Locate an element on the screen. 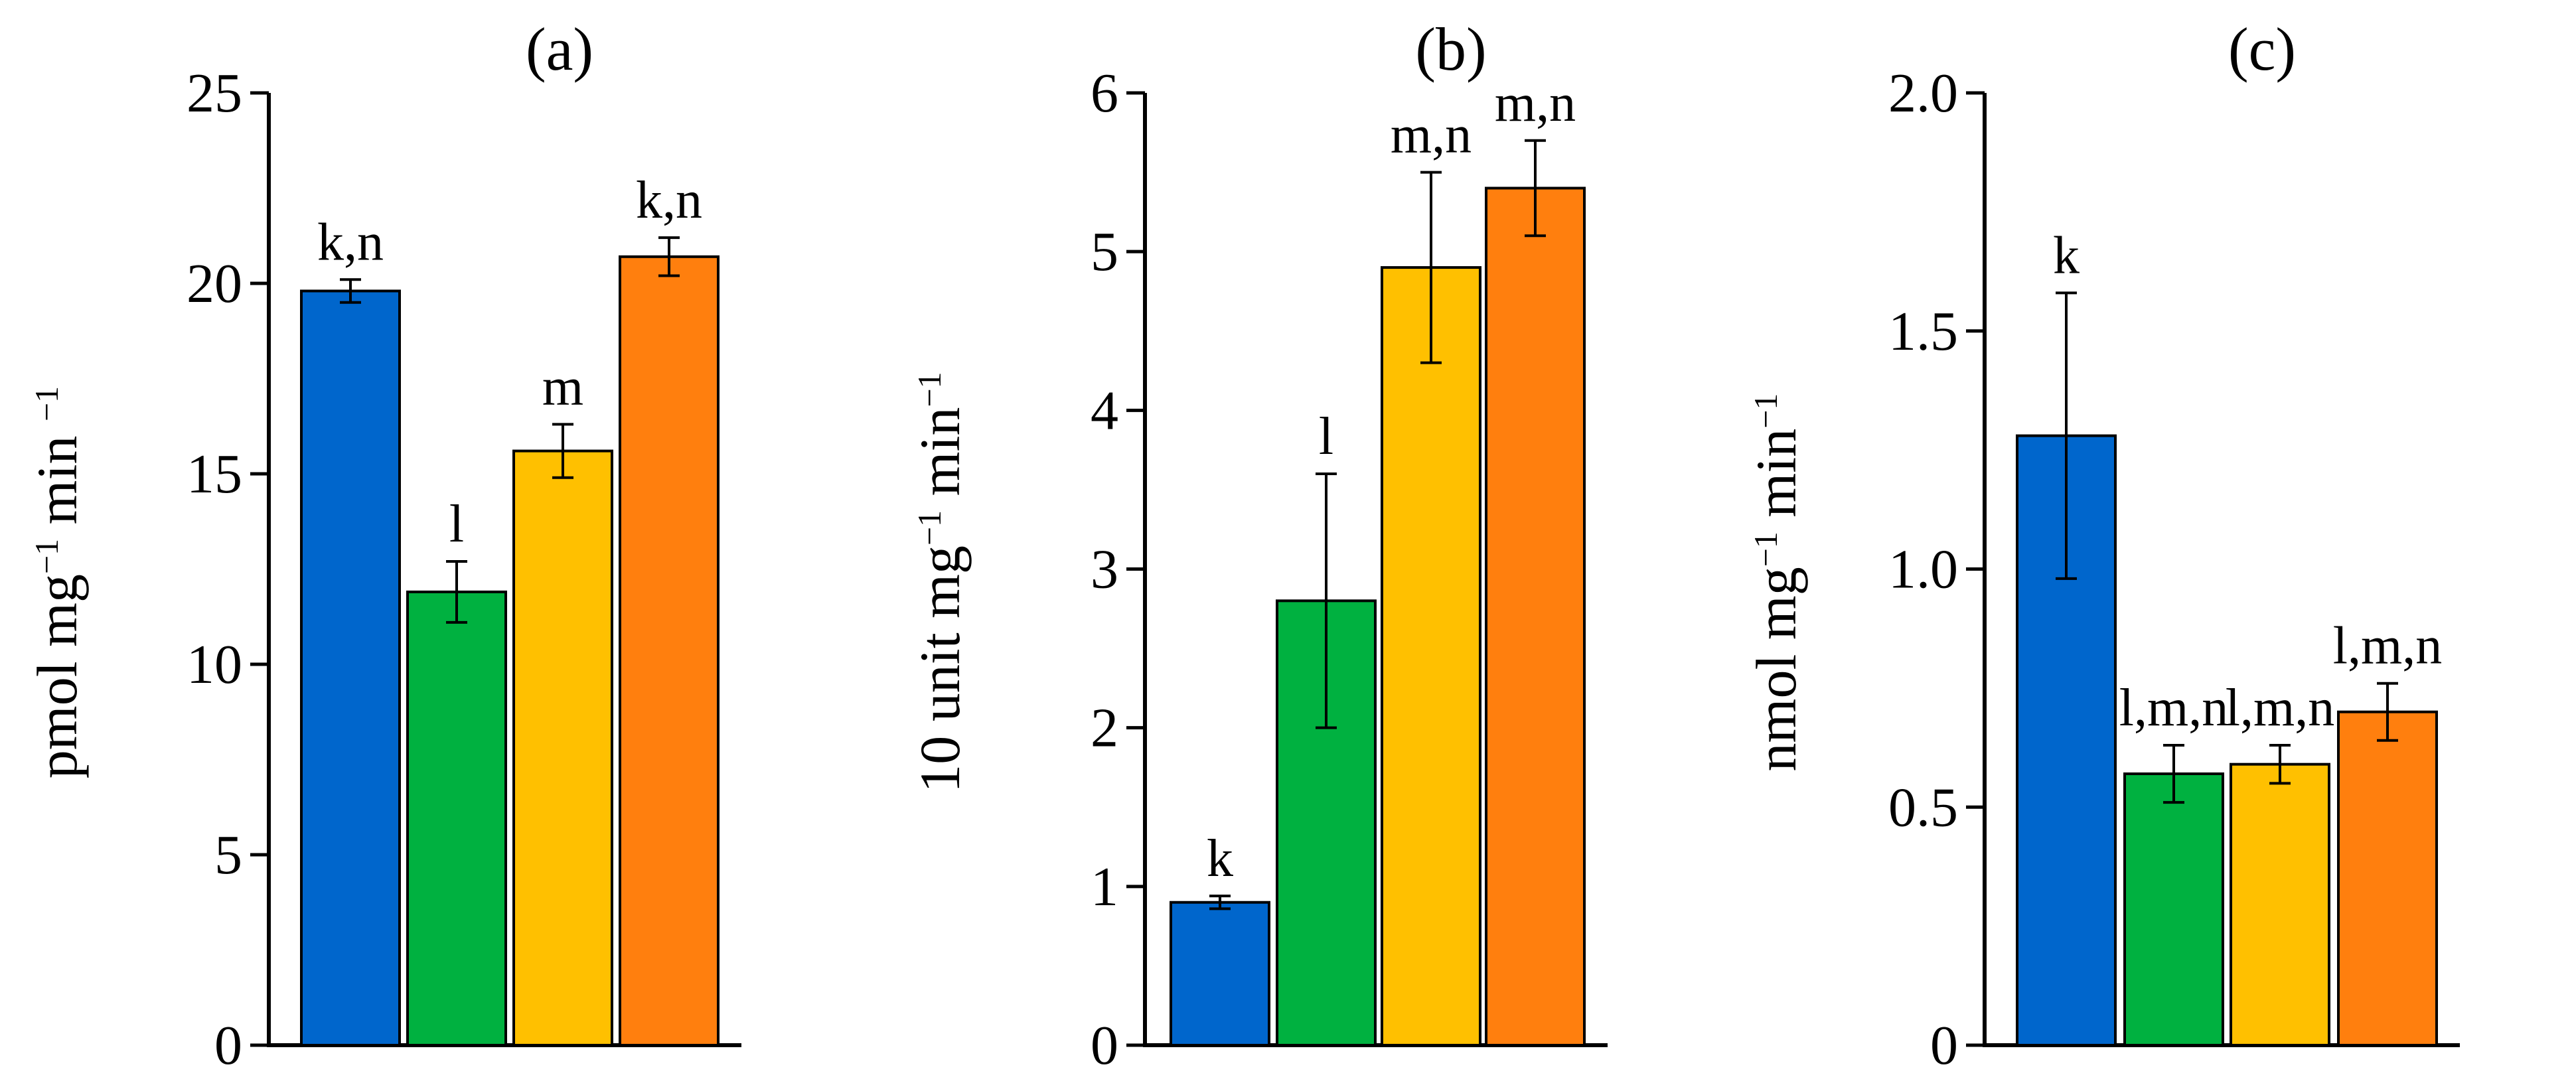 This screenshot has width=2576, height=1087. y-axis-label: nmol mg−1 min−1 is located at coordinates (1776, 583).